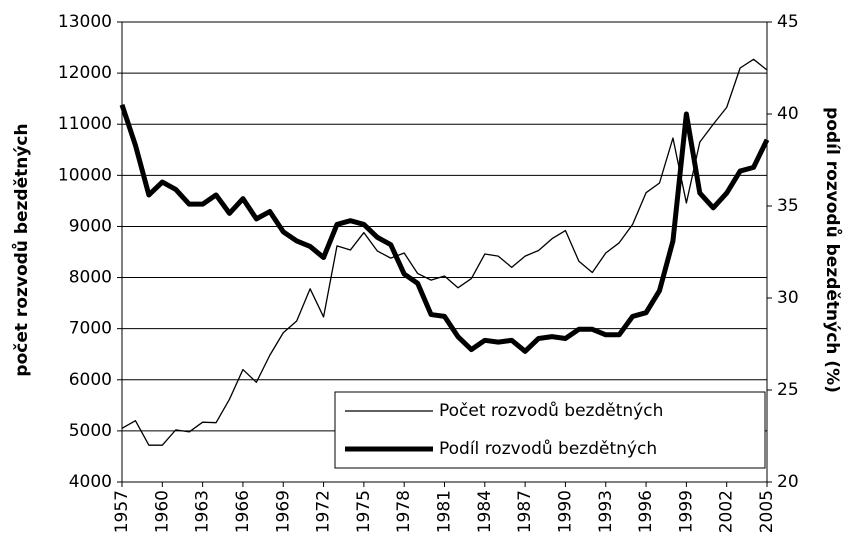 The height and width of the screenshot is (542, 845). I want to click on y2-axis-label: podíl rozvodů bezdětných (%), so click(833, 250).